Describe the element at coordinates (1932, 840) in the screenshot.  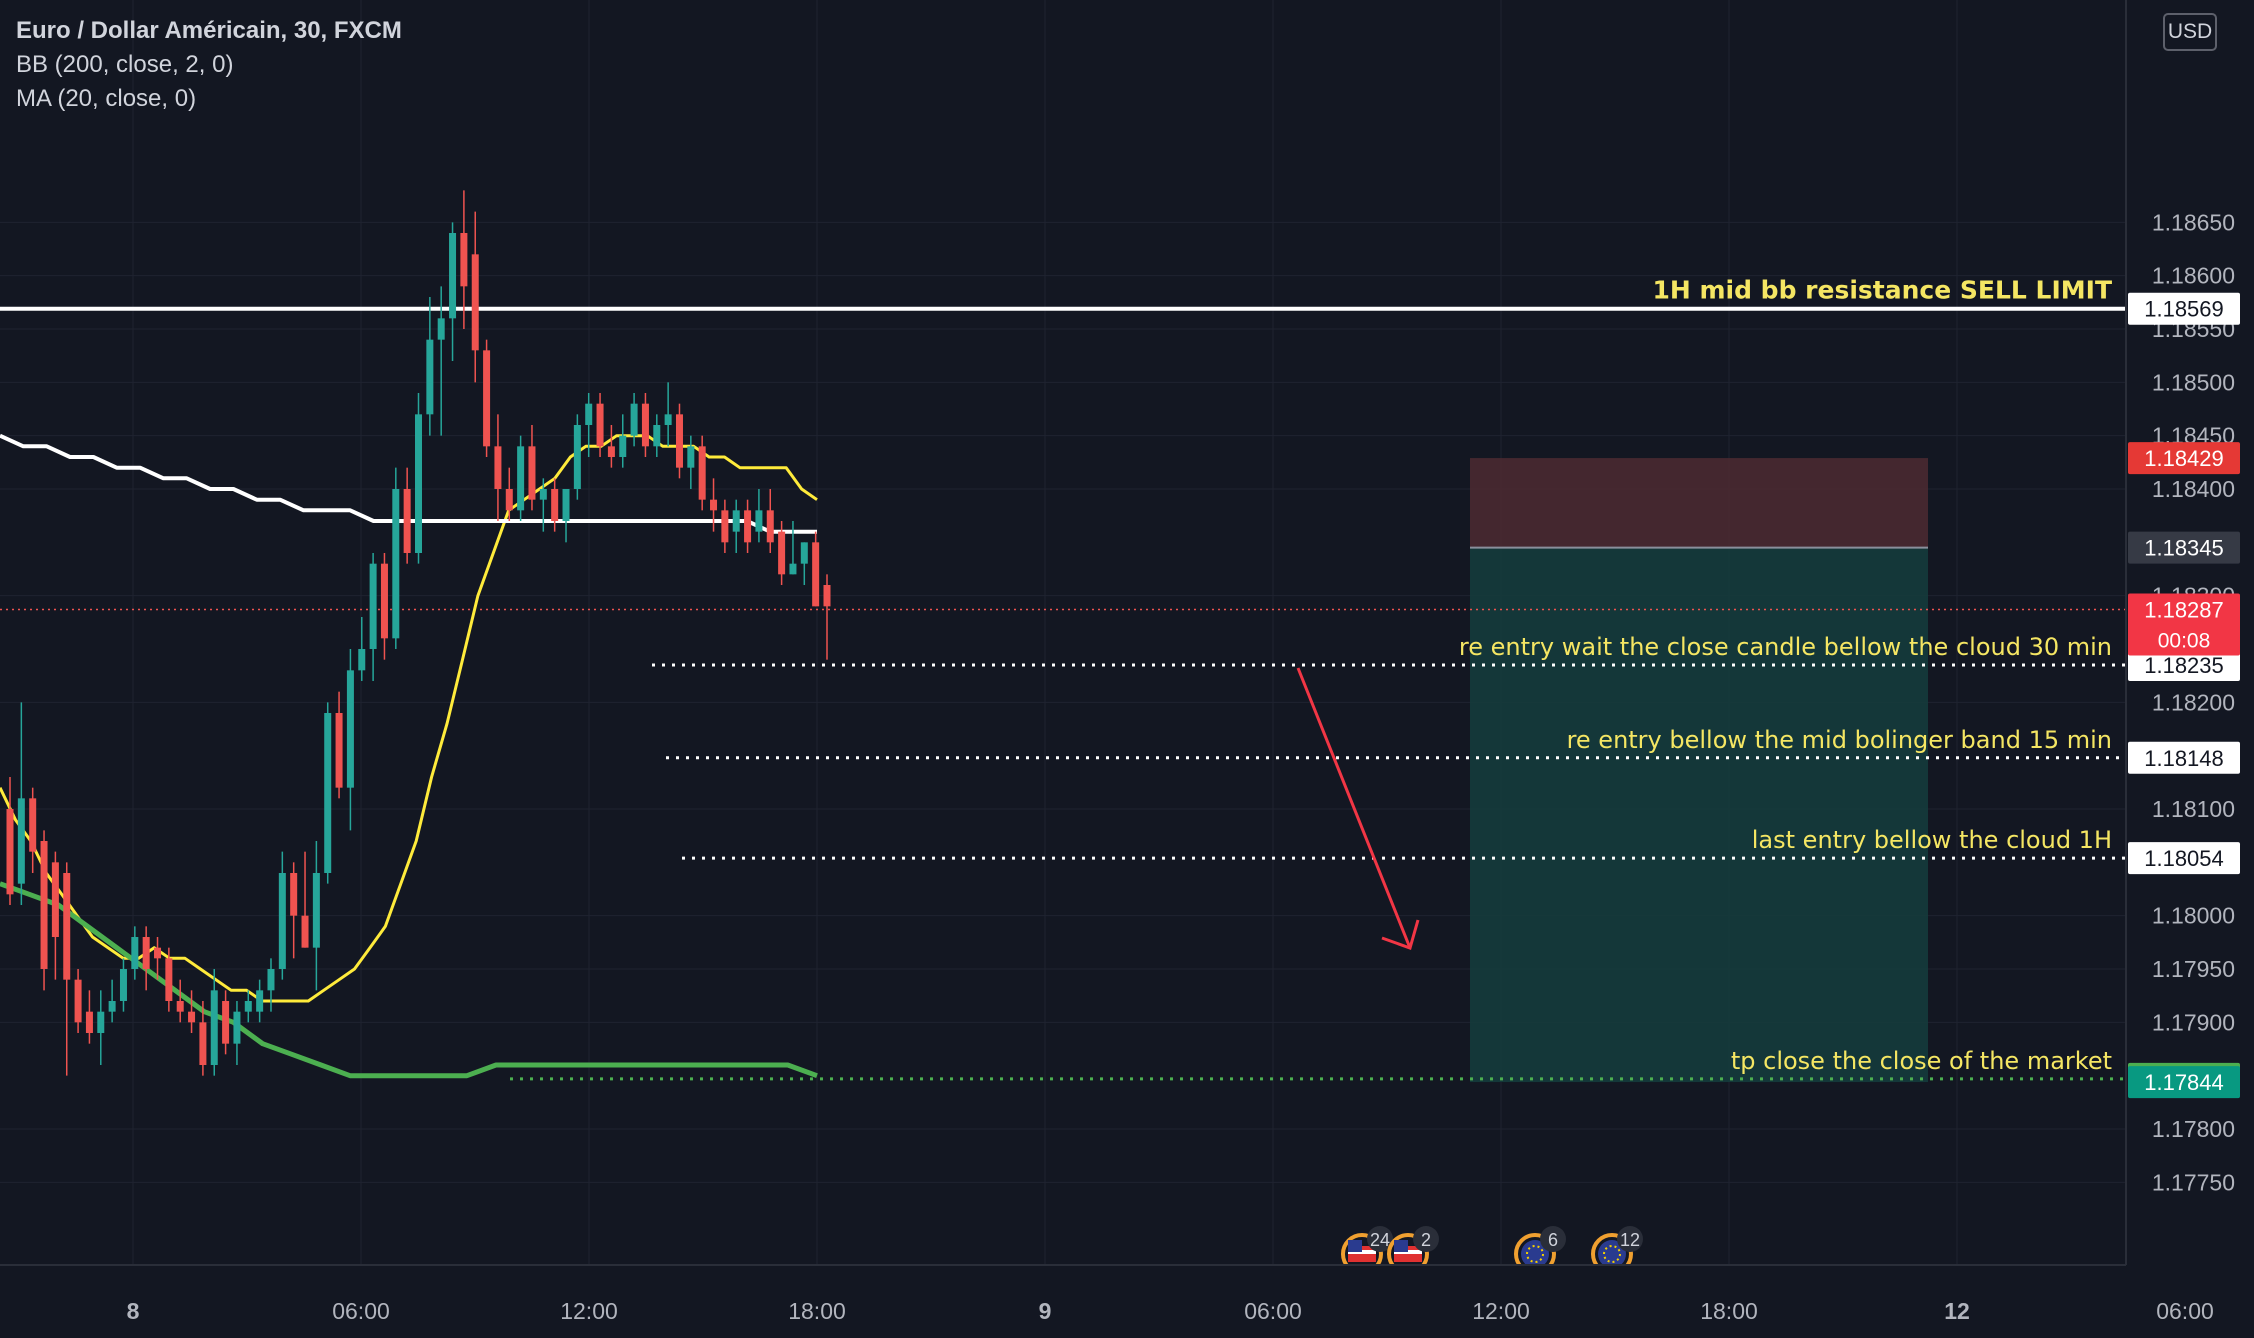
I see `level-annotation: last entry bellow the cloud 1H` at that location.